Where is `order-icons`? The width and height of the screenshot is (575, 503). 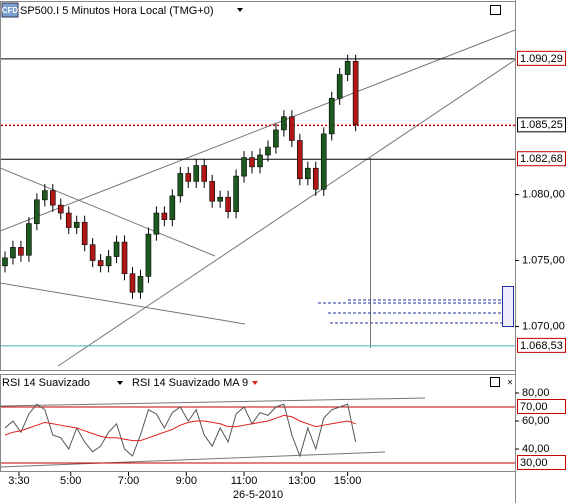 order-icons is located at coordinates (508, 306).